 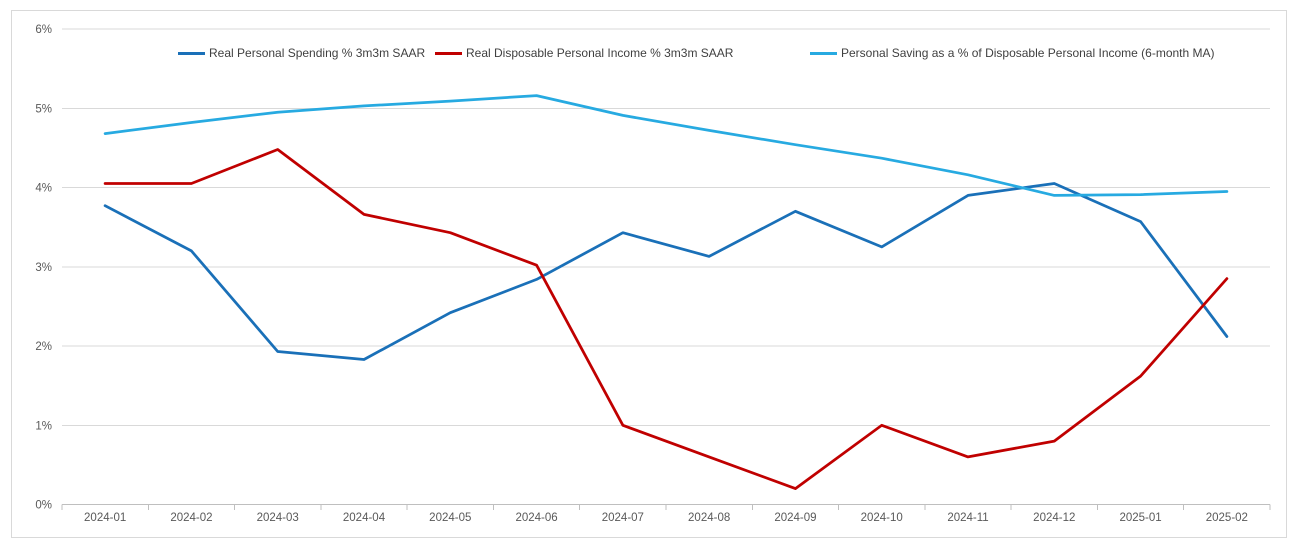 What do you see at coordinates (967, 518) in the screenshot?
I see `x-axis-label: 2024-11` at bounding box center [967, 518].